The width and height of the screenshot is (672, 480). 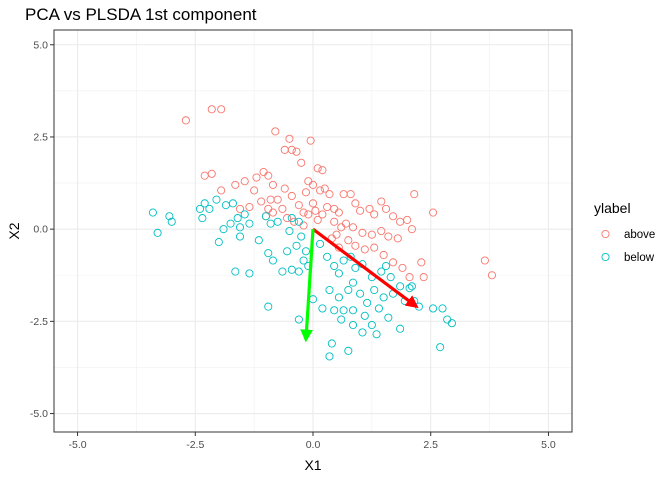 What do you see at coordinates (307, 286) in the screenshot?
I see `pca-arrow` at bounding box center [307, 286].